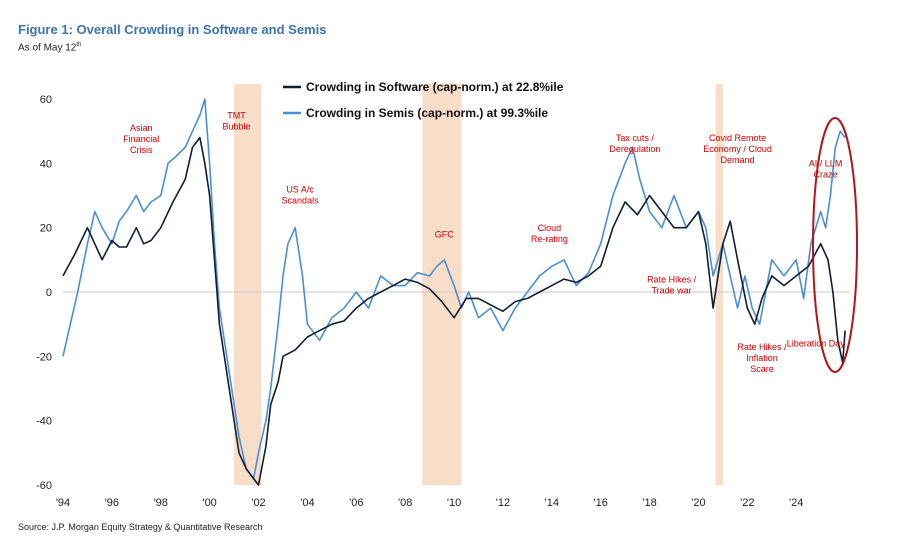 Image resolution: width=904 pixels, height=540 pixels. Describe the element at coordinates (237, 126) in the screenshot. I see `annotation-line: Bubble` at that location.